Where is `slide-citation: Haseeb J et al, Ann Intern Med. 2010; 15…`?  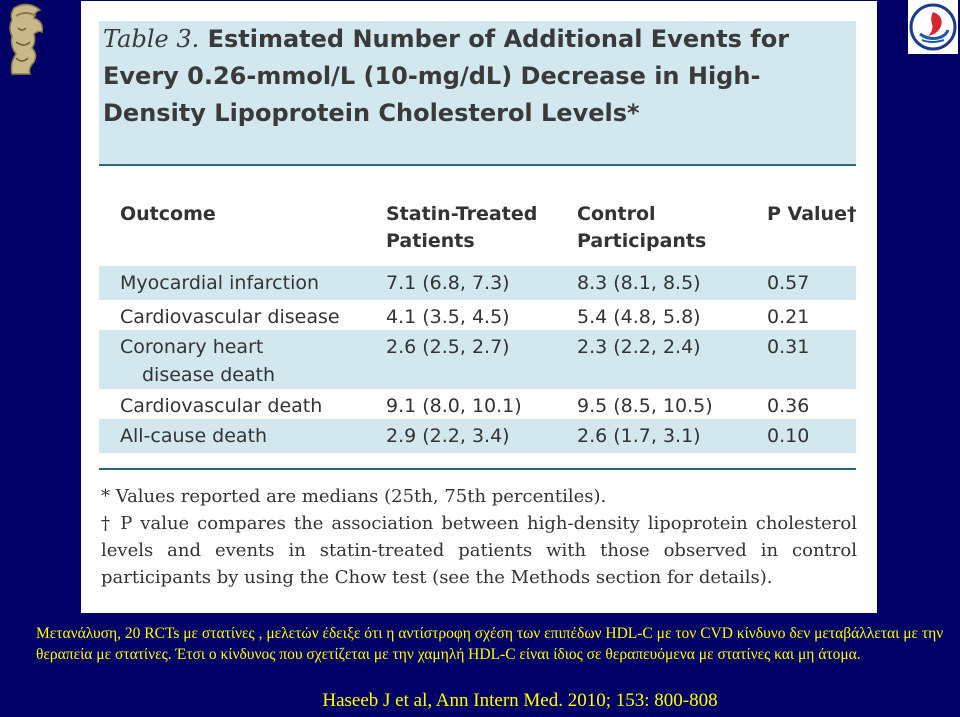 slide-citation: Haseeb J et al, Ann Intern Med. 2010; 15… is located at coordinates (520, 700).